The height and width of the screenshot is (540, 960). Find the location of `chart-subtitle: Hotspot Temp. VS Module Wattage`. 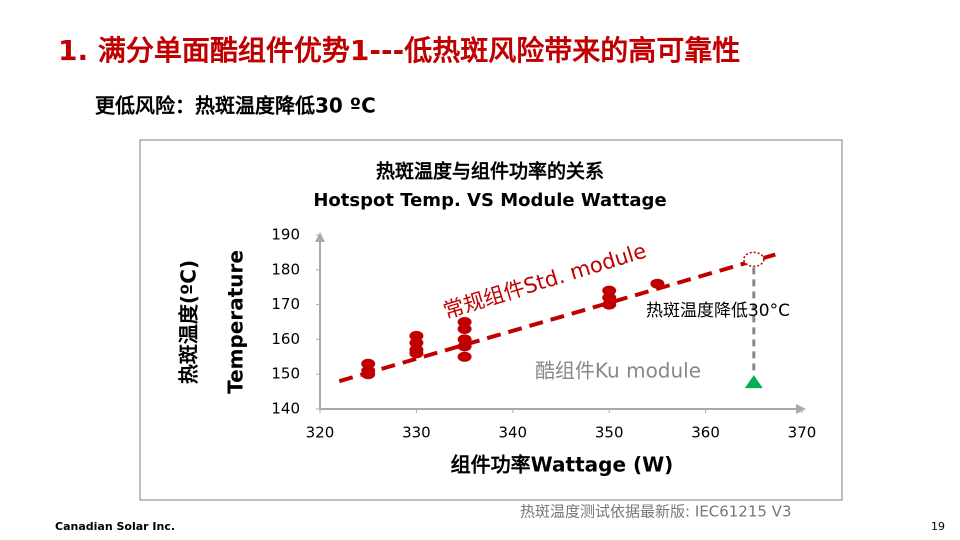

chart-subtitle: Hotspot Temp. VS Module Wattage is located at coordinates (489, 200).